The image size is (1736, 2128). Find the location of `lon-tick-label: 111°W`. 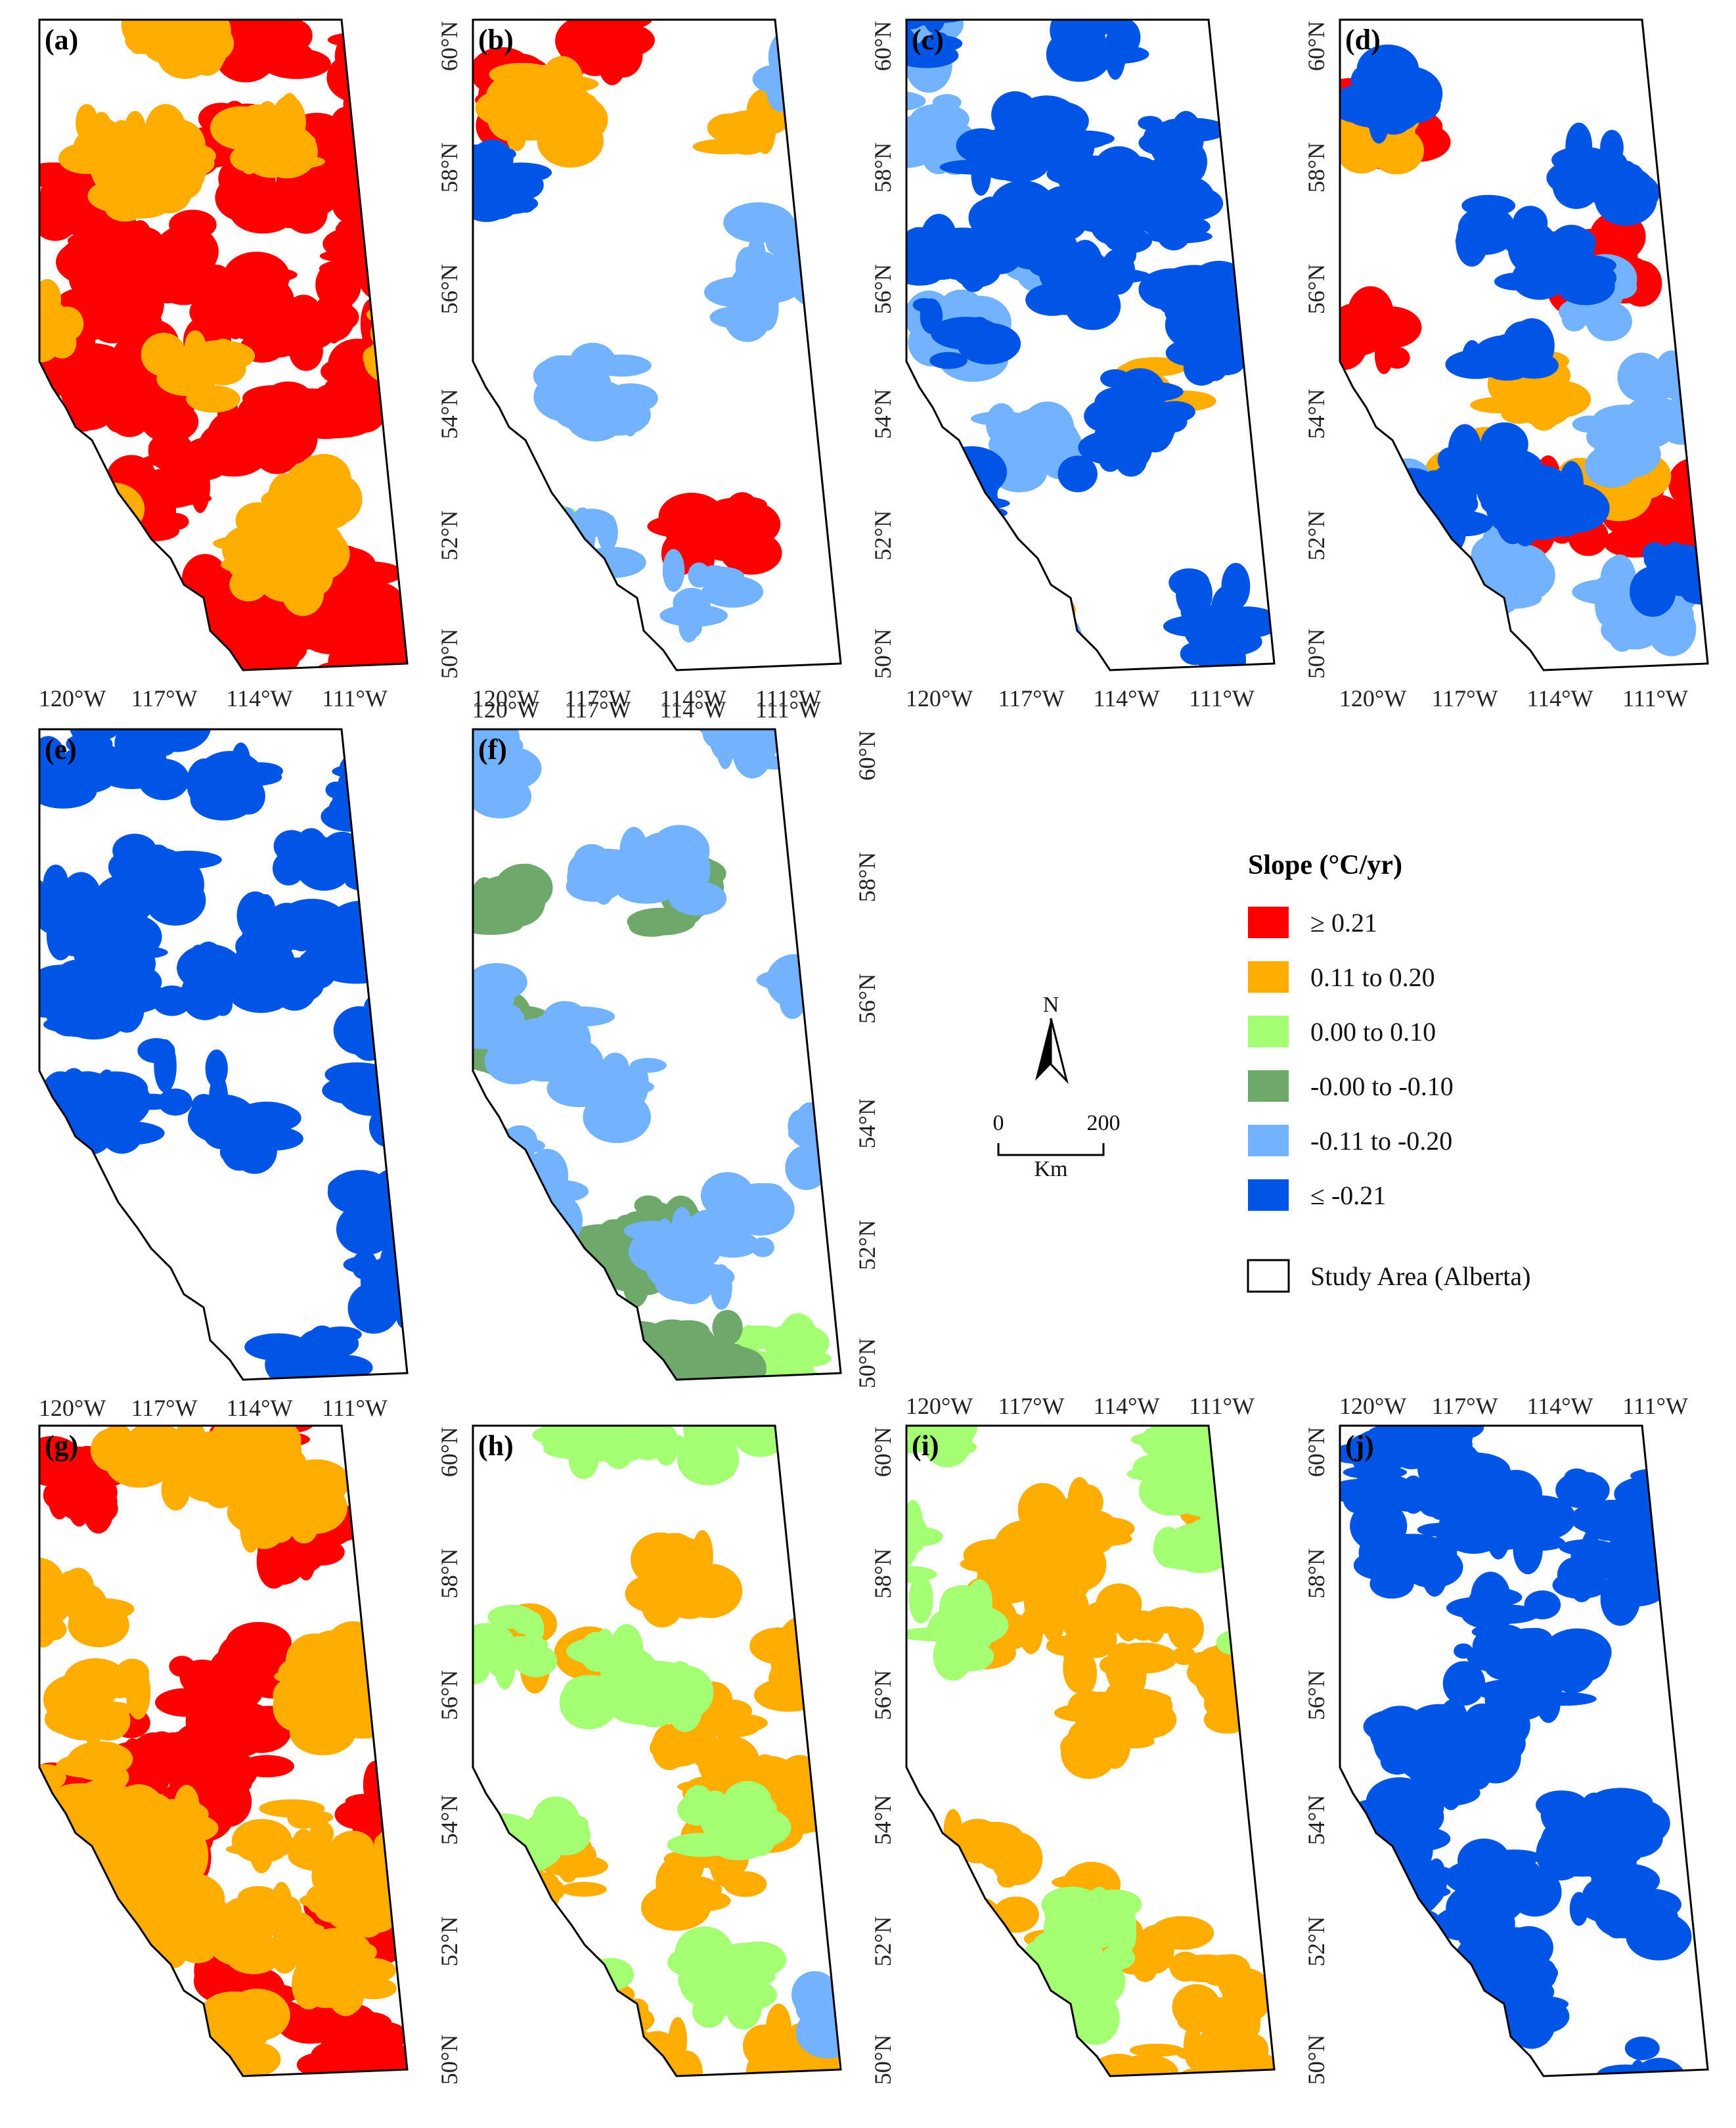

lon-tick-label: 111°W is located at coordinates (355, 698).